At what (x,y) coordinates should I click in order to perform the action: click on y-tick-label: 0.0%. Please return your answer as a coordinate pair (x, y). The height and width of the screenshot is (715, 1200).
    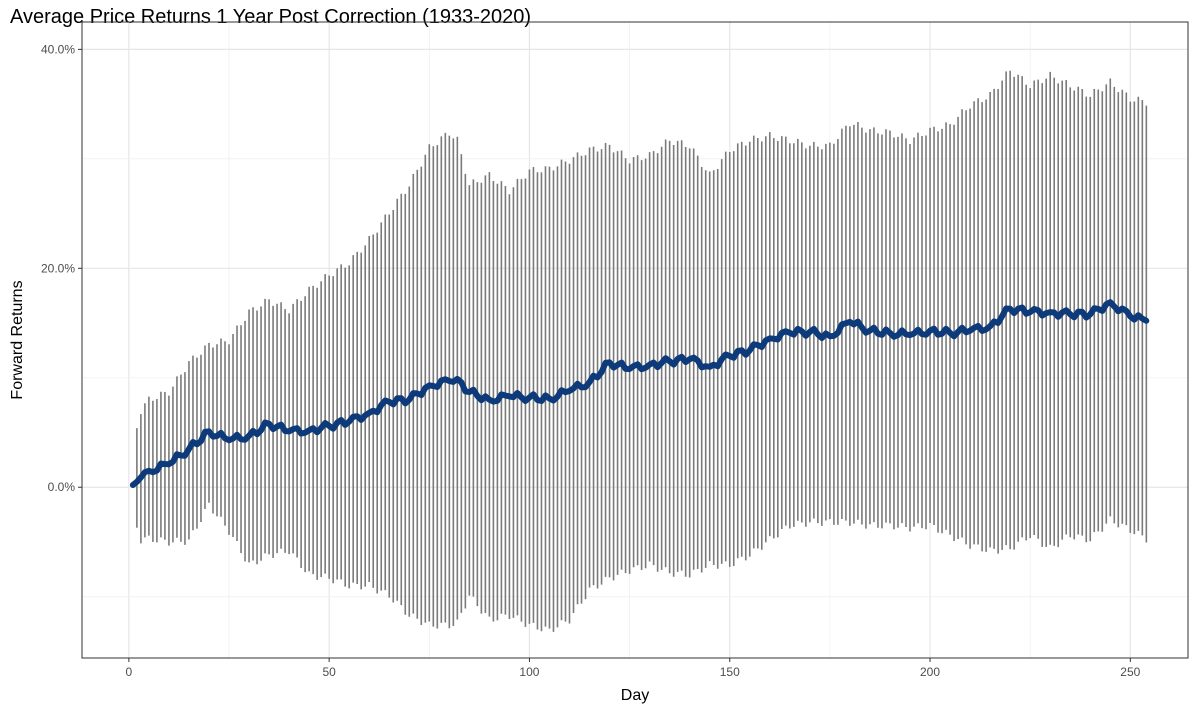
    Looking at the image, I should click on (62, 487).